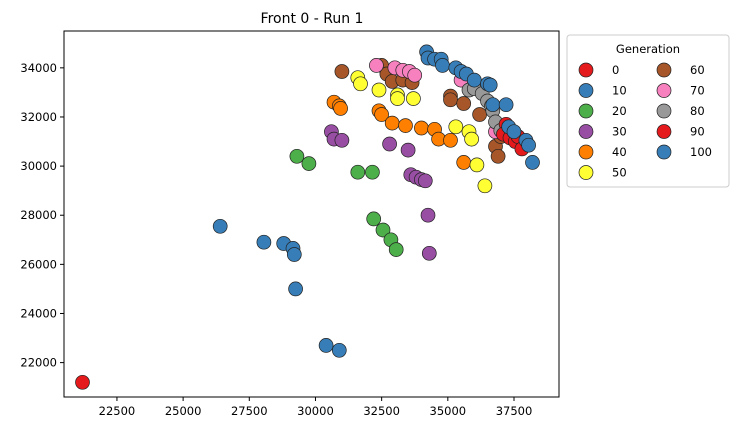  I want to click on legend-label-gen-90: 90, so click(697, 132).